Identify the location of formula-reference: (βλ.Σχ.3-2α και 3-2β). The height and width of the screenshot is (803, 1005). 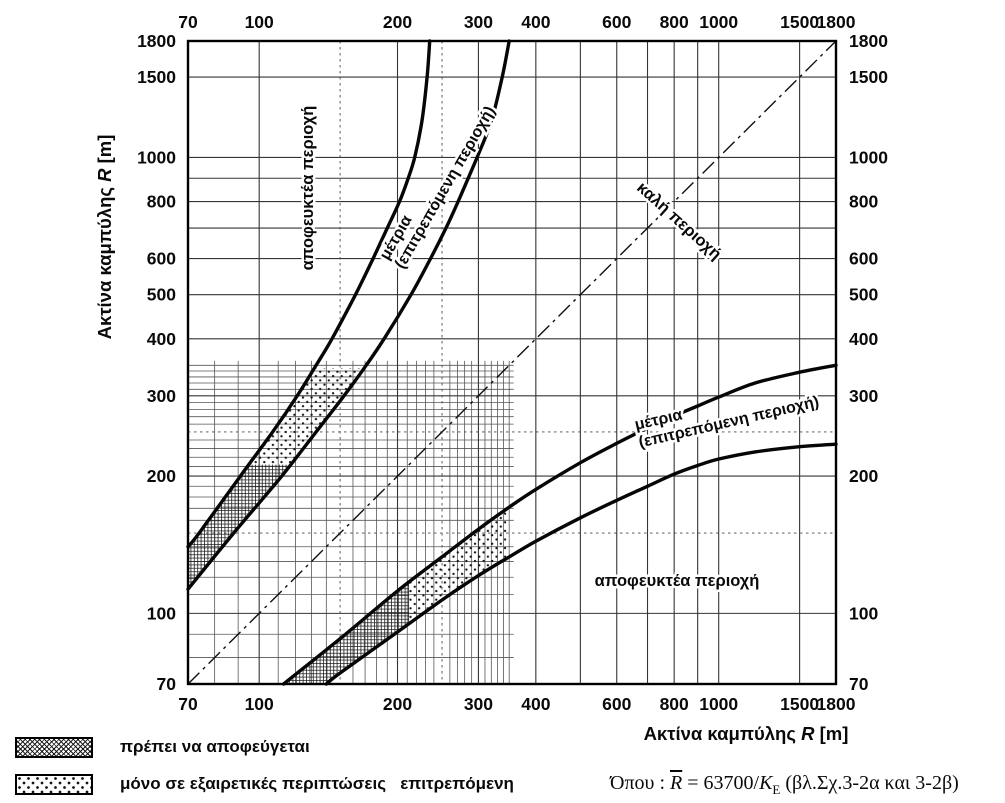
(869, 783).